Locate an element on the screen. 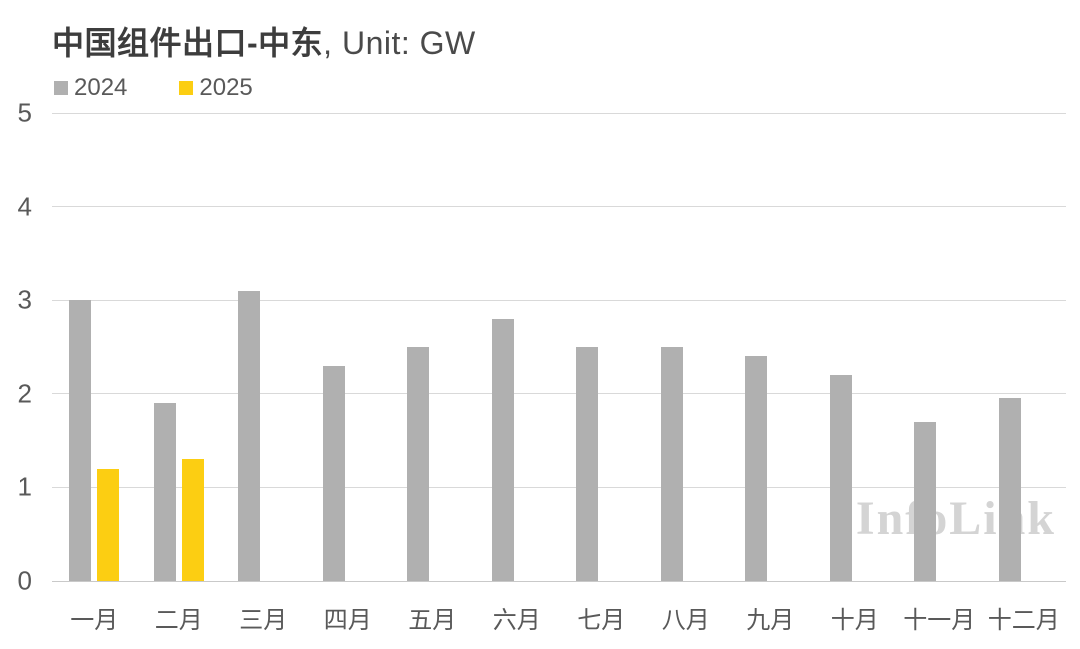 The image size is (1080, 649). bar-2024-一月 is located at coordinates (80, 440).